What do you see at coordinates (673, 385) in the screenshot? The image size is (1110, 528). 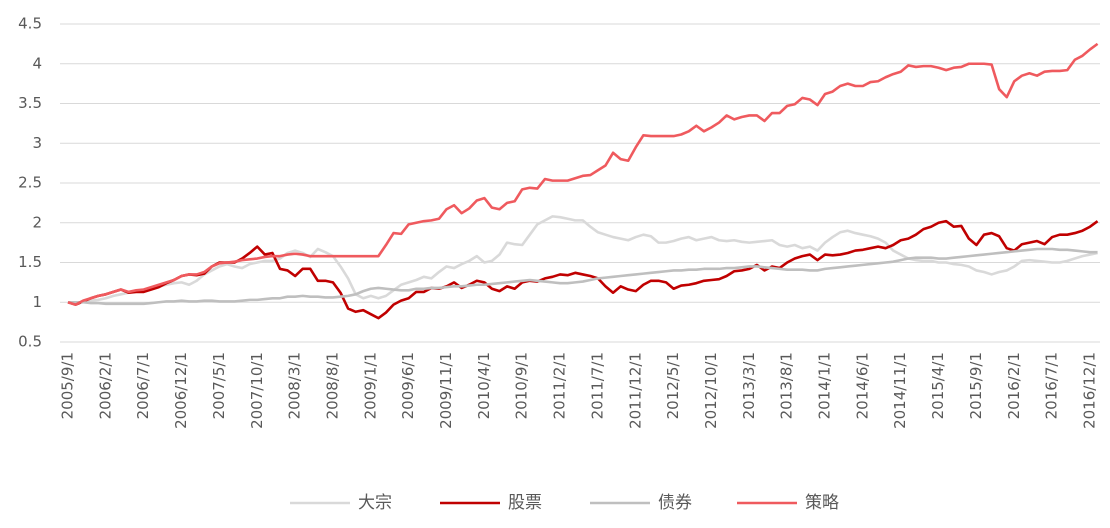 I see `x-tick-label: 2012/5/1` at bounding box center [673, 385].